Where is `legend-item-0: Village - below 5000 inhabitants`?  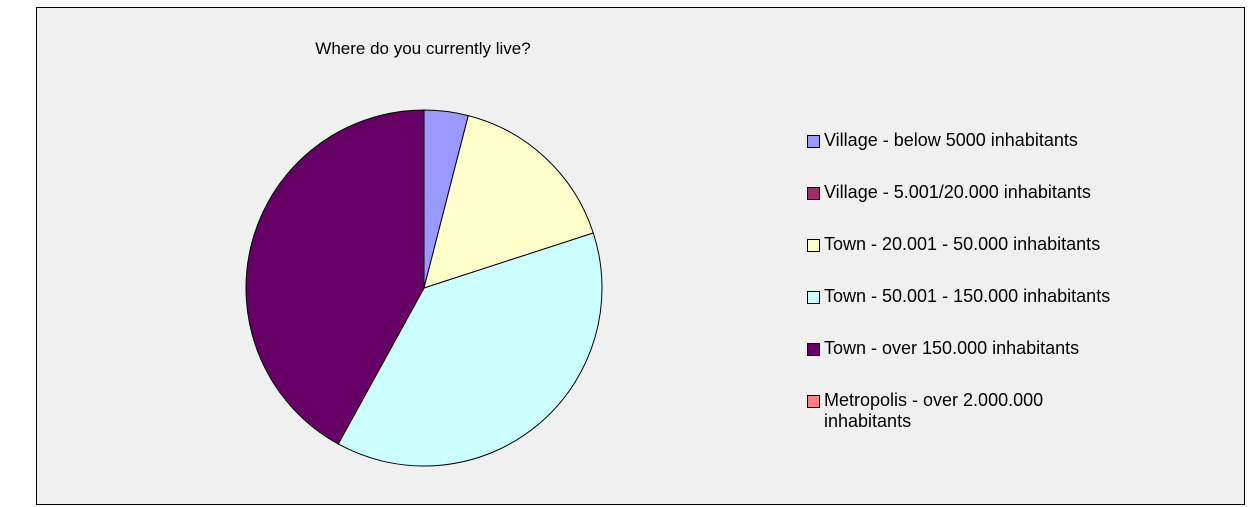
legend-item-0: Village - below 5000 inhabitants is located at coordinates (985, 140).